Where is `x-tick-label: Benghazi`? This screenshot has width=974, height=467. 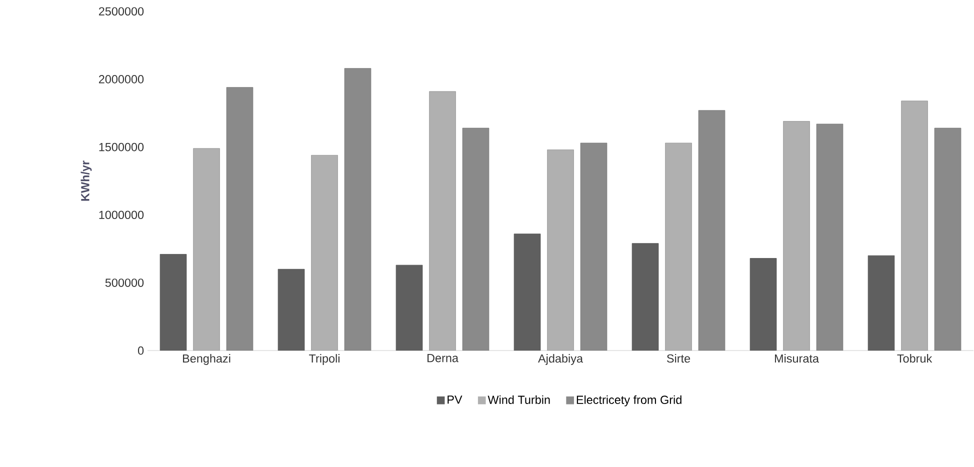 x-tick-label: Benghazi is located at coordinates (206, 359).